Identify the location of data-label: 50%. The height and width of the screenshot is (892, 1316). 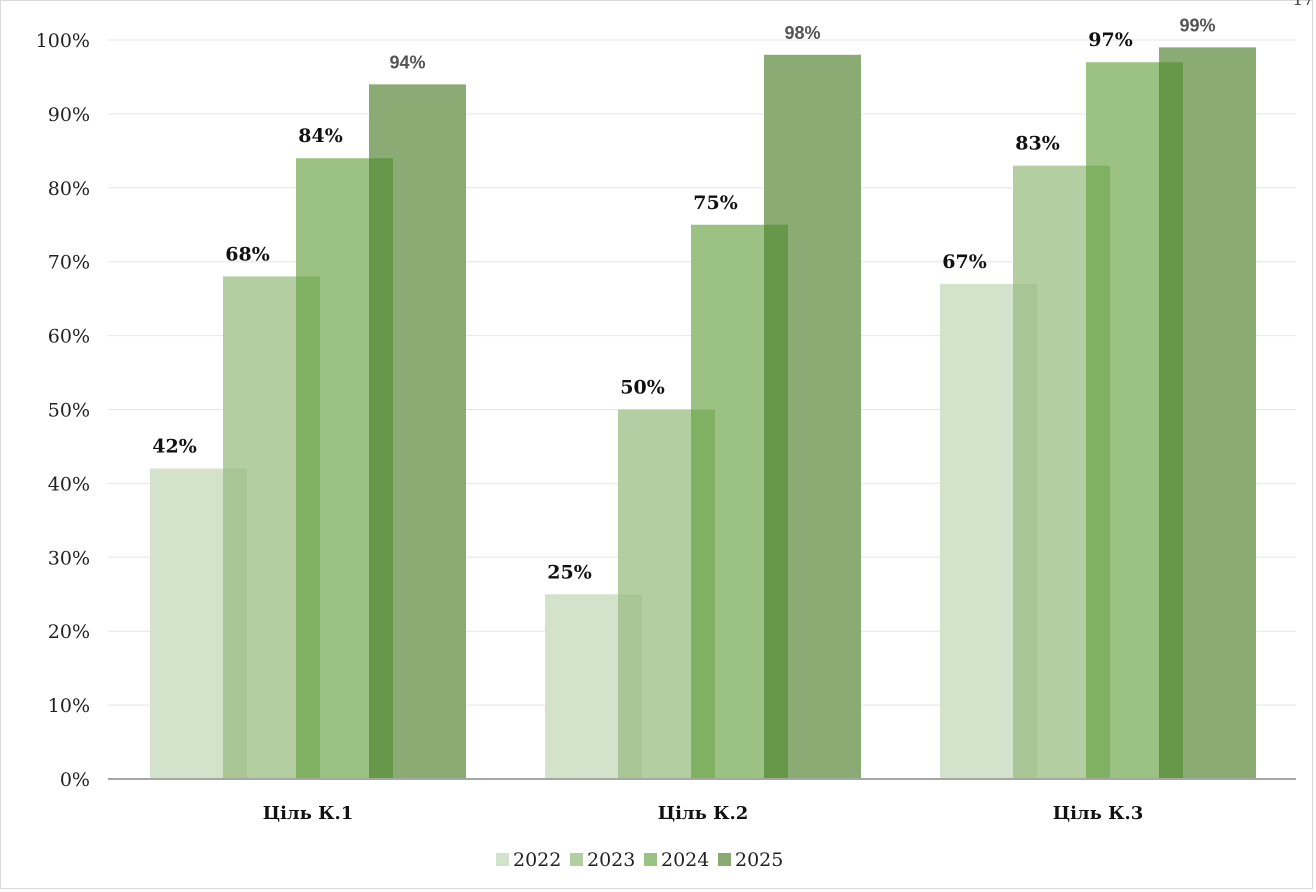
(642, 388).